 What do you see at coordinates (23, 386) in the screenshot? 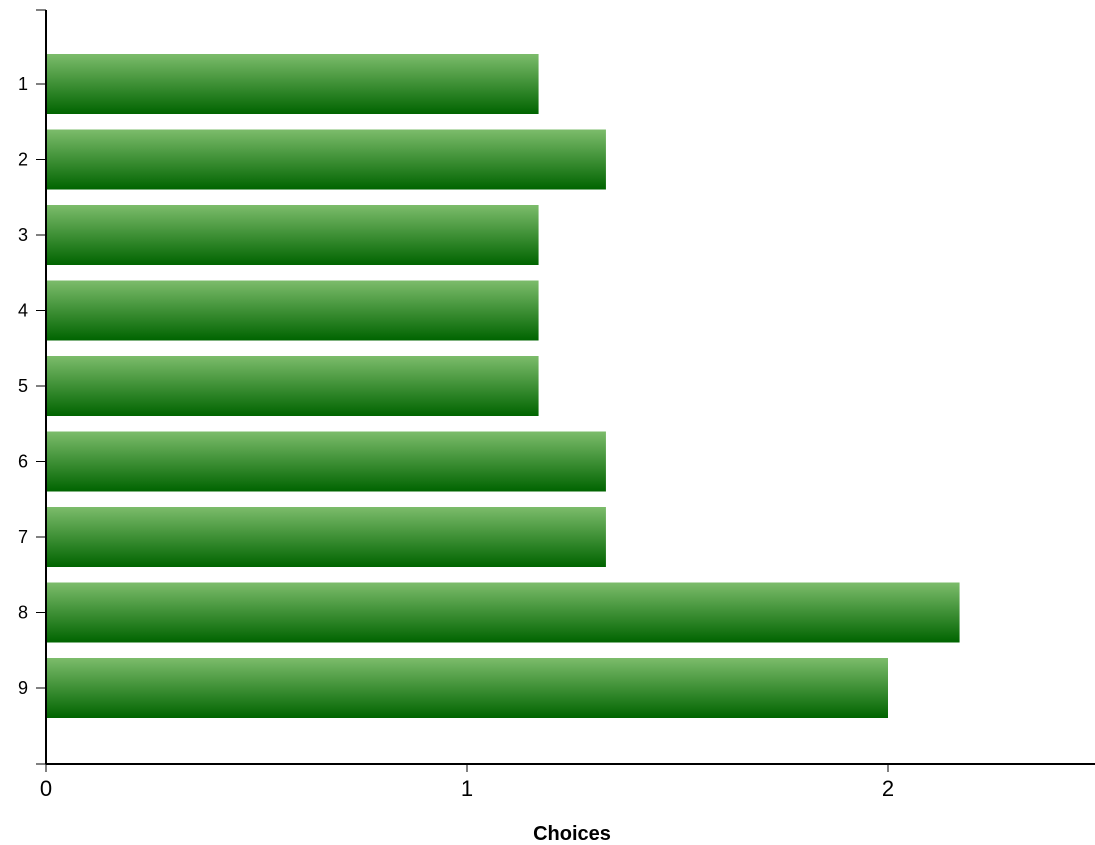
I see `y-tick-label-5: 5` at bounding box center [23, 386].